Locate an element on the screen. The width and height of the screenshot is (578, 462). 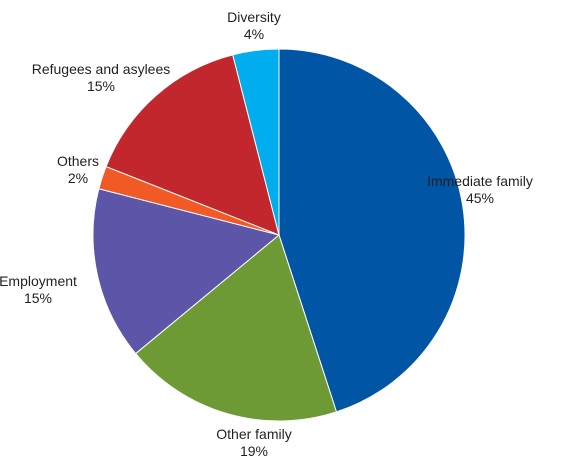
slice-label: Refugees and asylees 15% is located at coordinates (101, 77).